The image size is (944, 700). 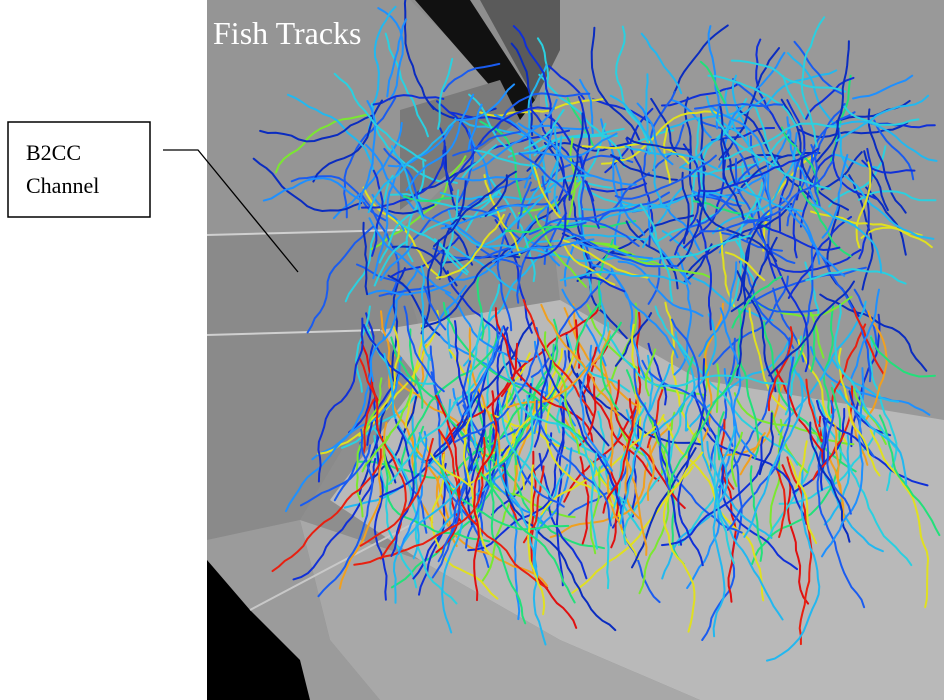 What do you see at coordinates (153, 197) in the screenshot?
I see `callout: B2CC Channel` at bounding box center [153, 197].